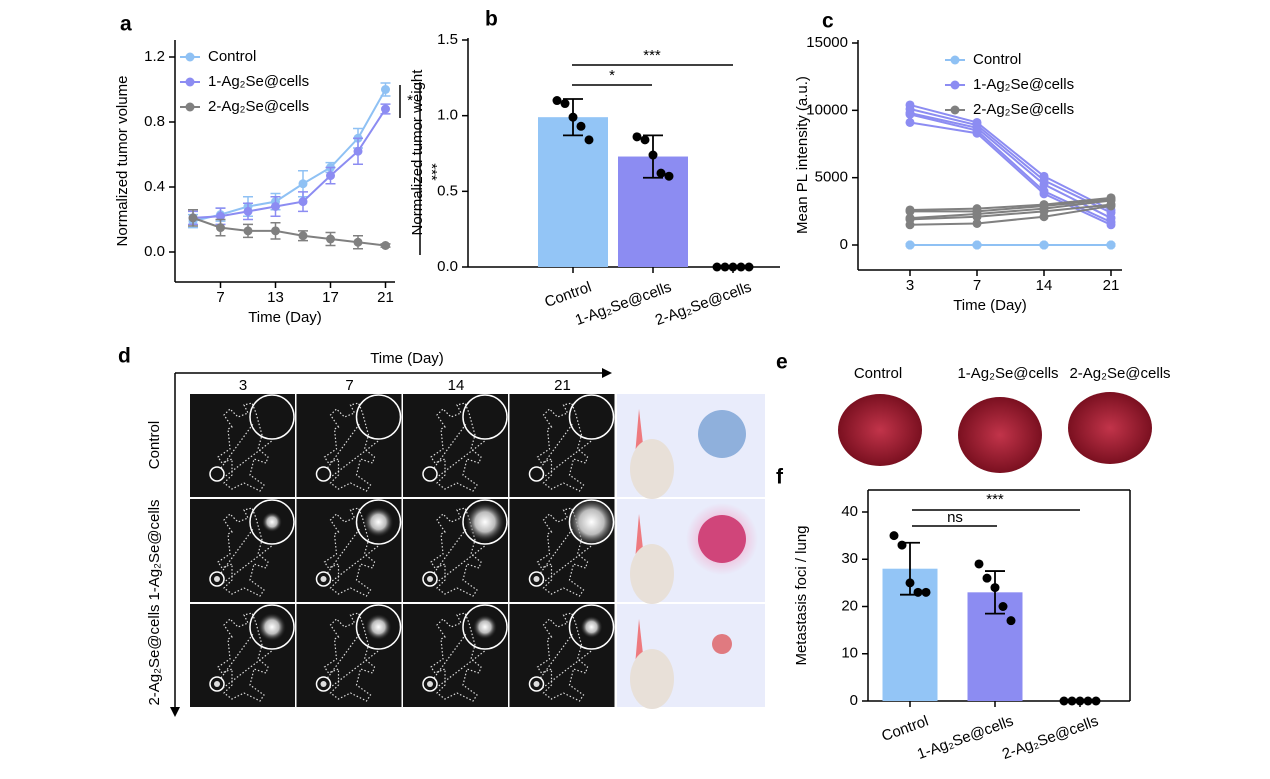 The image size is (1270, 779). What do you see at coordinates (126, 24) in the screenshot?
I see `panel-label: a` at bounding box center [126, 24].